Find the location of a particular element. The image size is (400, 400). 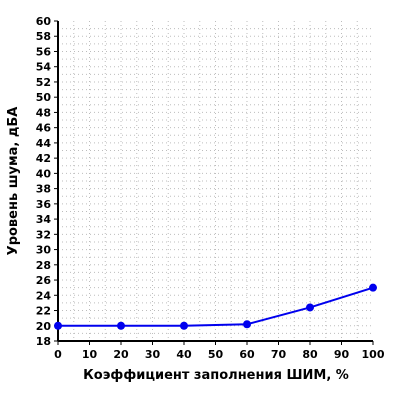

y-tick-label: 34 is located at coordinates (44, 219).